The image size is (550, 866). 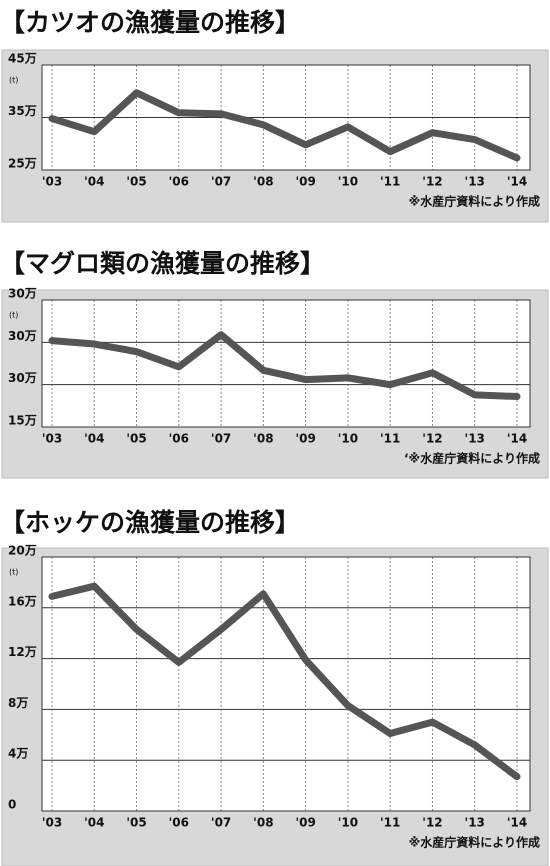 I want to click on chart-title: 【カツオの漁獲量の推移】, so click(x=150, y=22).